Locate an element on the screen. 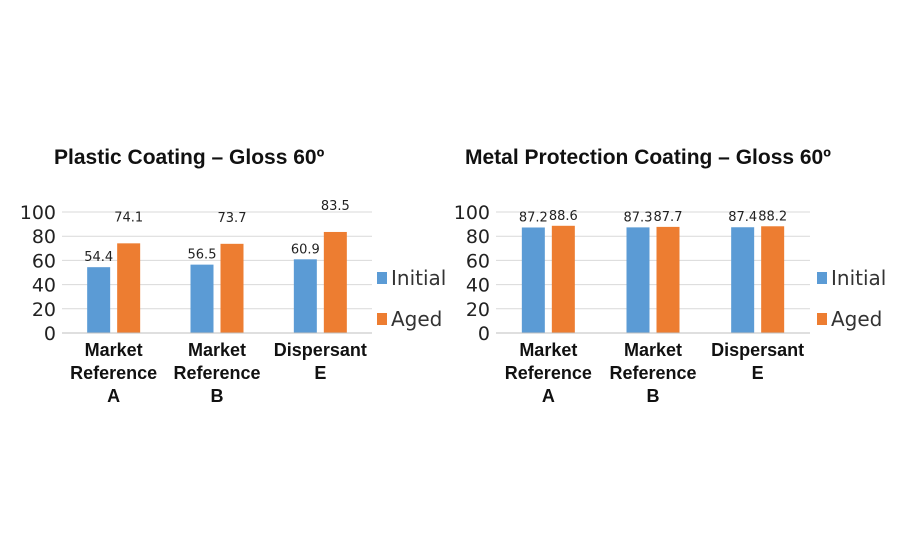 This screenshot has width=900, height=550. data-label: 87.7 is located at coordinates (668, 217).